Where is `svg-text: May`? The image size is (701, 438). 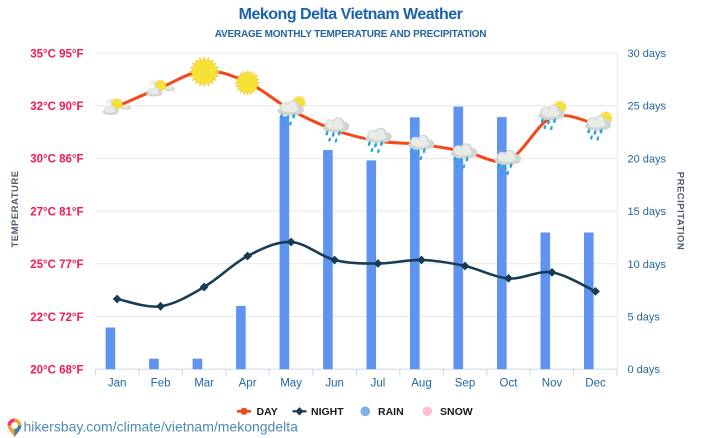
svg-text: May is located at coordinates (291, 384).